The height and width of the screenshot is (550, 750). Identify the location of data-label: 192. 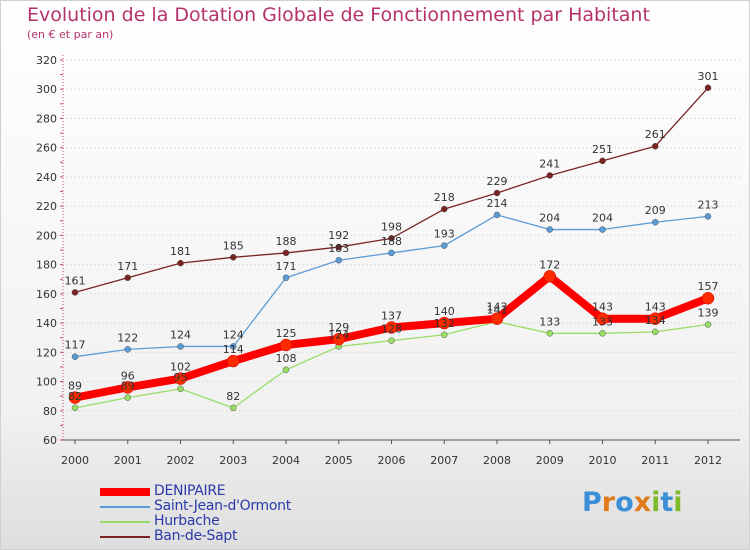
(338, 235).